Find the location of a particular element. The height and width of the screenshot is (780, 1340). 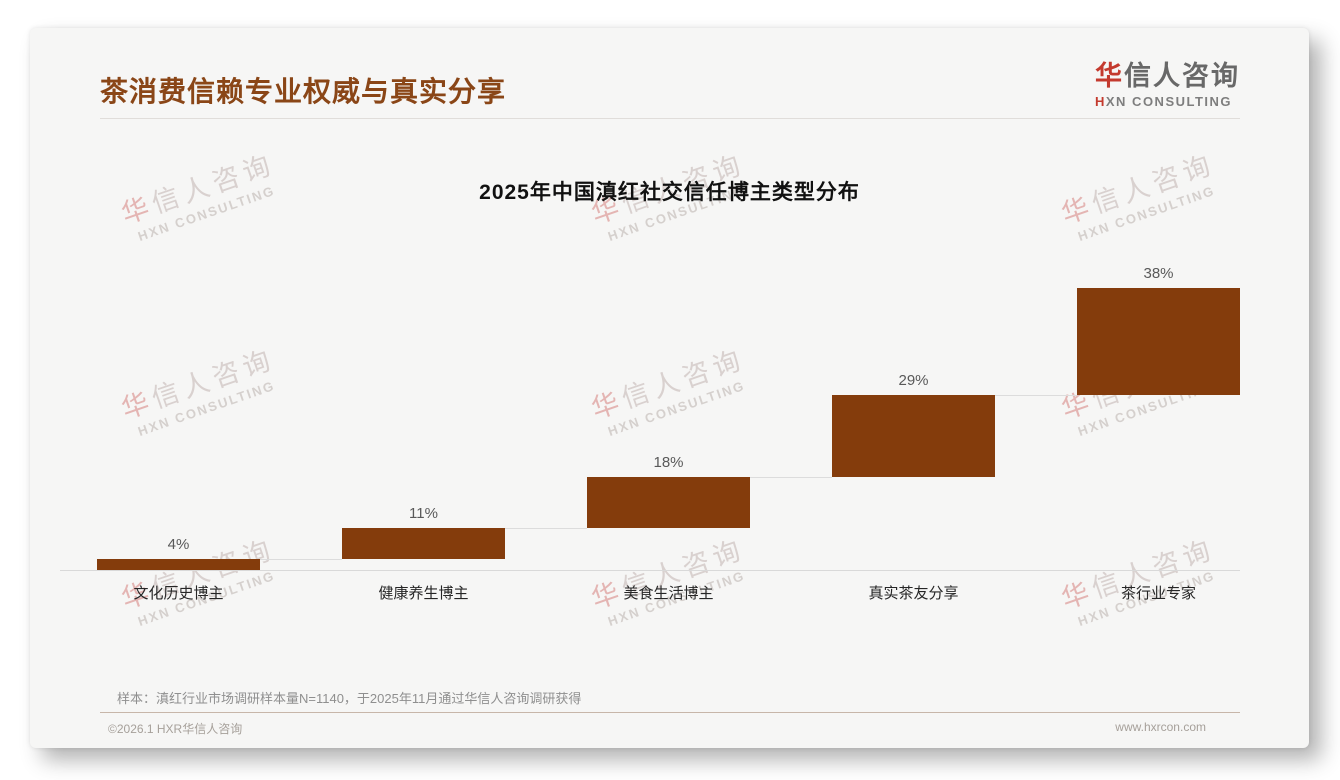

bar-category-label: 真实茶友分享 is located at coordinates (913, 593).